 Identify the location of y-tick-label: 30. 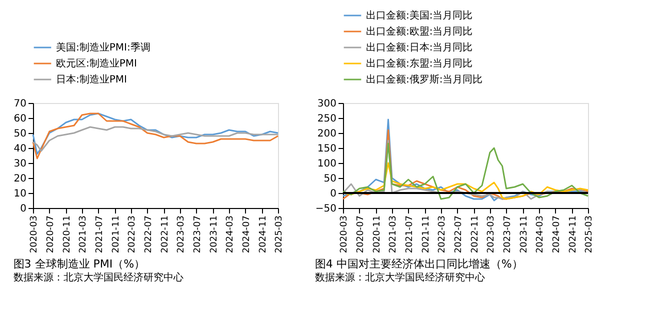
(20, 164).